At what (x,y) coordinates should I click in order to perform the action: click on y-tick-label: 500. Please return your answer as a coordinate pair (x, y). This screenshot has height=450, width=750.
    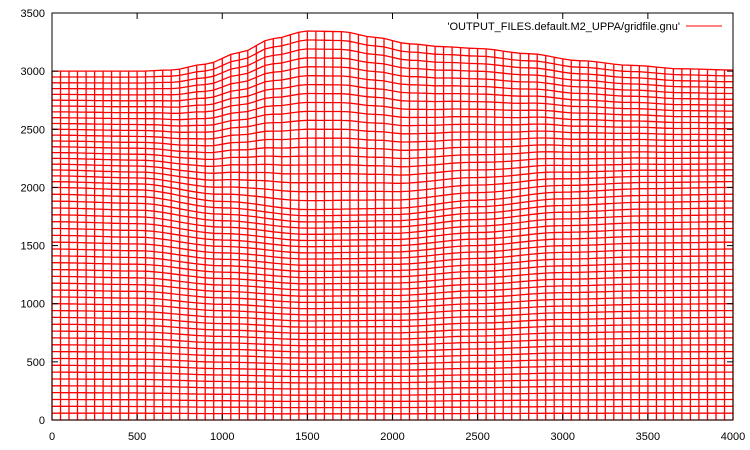
    Looking at the image, I should click on (36, 363).